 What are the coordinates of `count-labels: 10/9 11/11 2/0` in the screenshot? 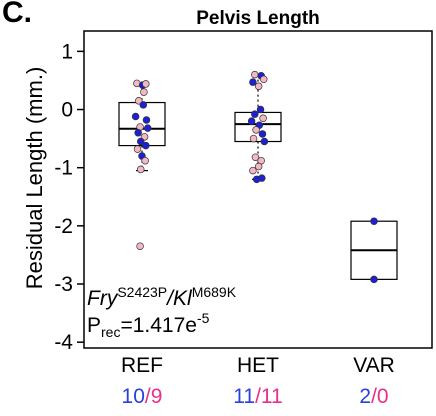 It's located at (255, 396).